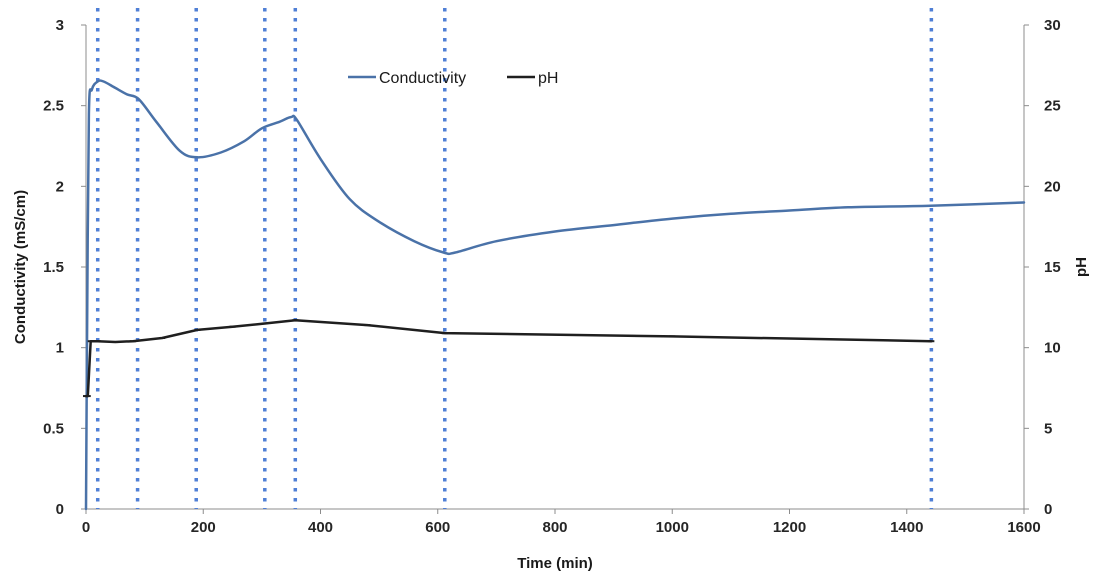  I want to click on x-tick-label: 1000, so click(672, 527).